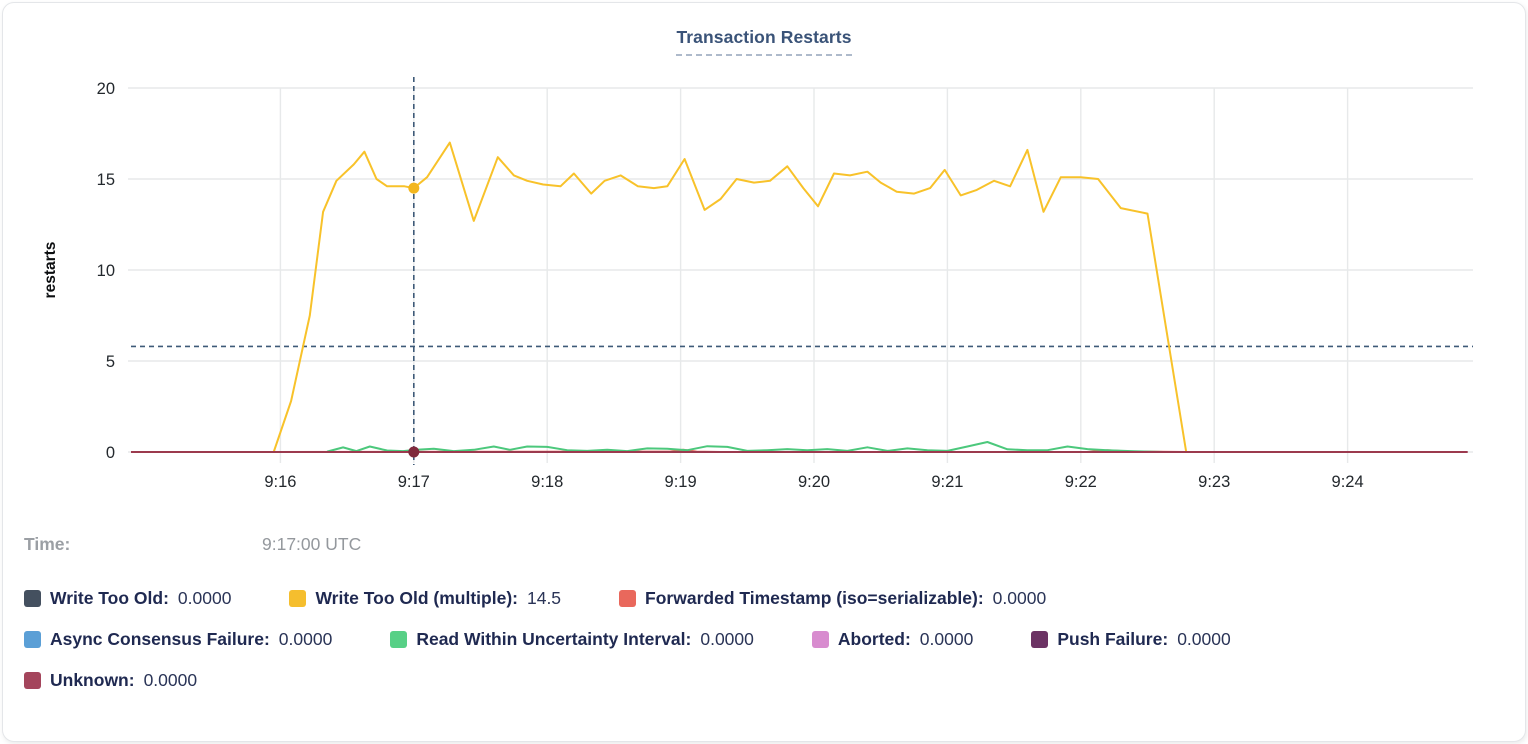  What do you see at coordinates (298, 598) in the screenshot?
I see `legend-swatch-write-too-old-multiple` at bounding box center [298, 598].